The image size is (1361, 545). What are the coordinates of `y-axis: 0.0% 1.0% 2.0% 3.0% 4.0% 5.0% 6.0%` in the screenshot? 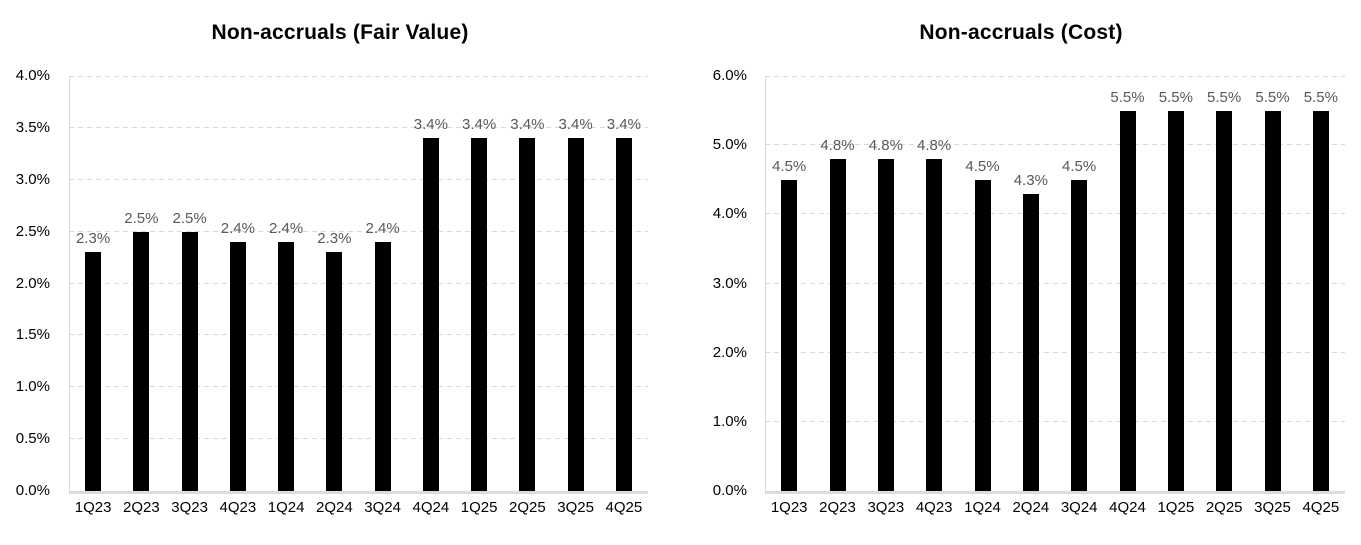 It's located at (714, 283).